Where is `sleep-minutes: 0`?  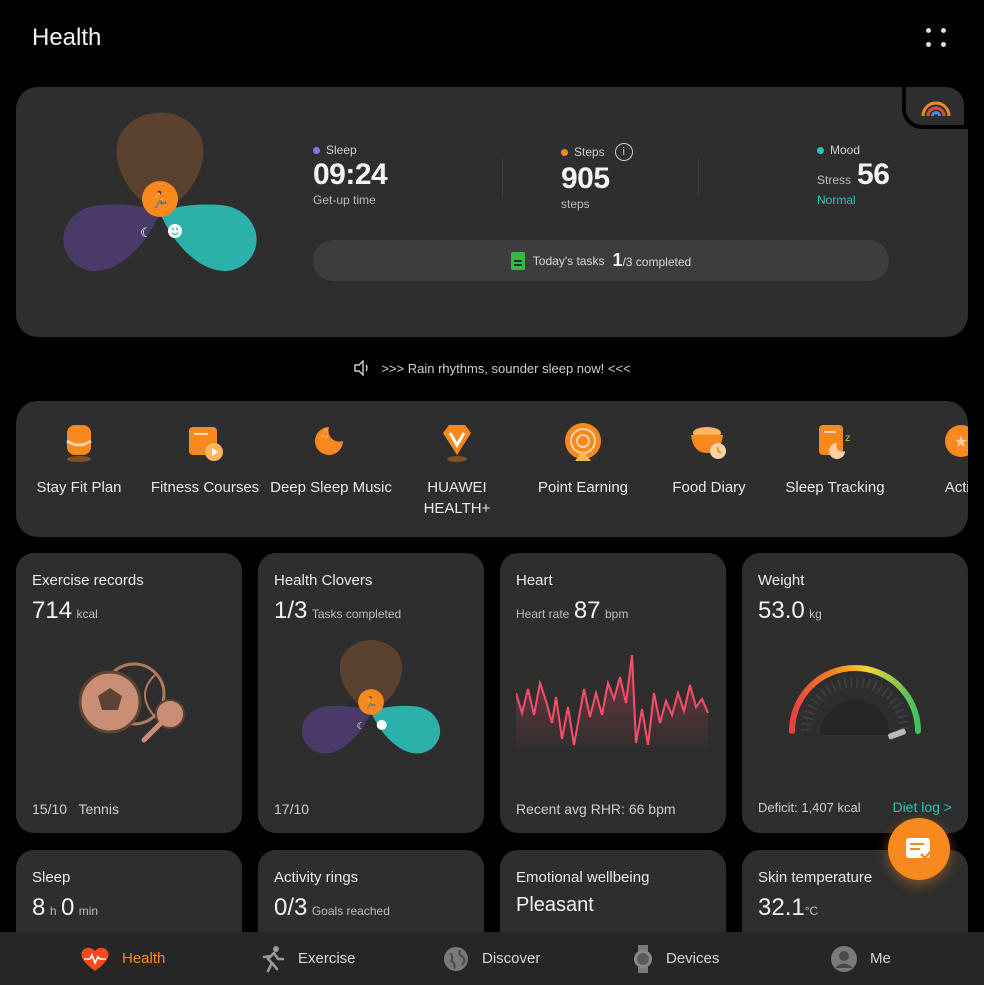
sleep-minutes: 0 is located at coordinates (67, 907).